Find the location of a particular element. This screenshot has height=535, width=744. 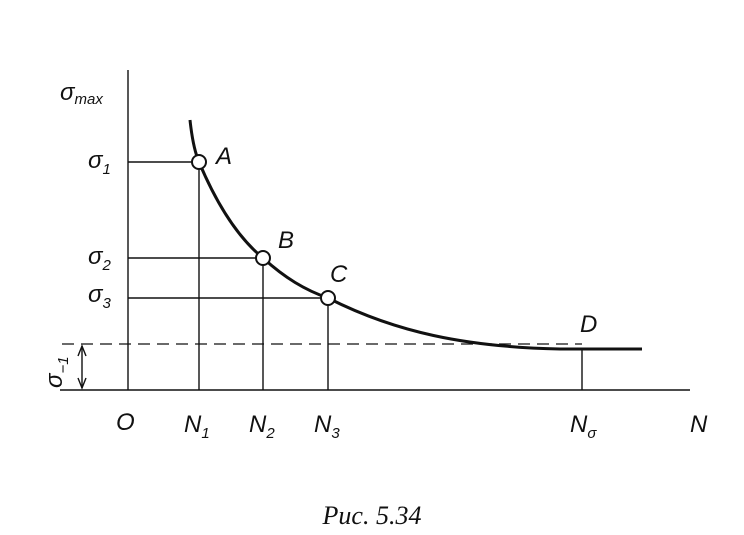

y-level-label: σ1 is located at coordinates (99, 162).